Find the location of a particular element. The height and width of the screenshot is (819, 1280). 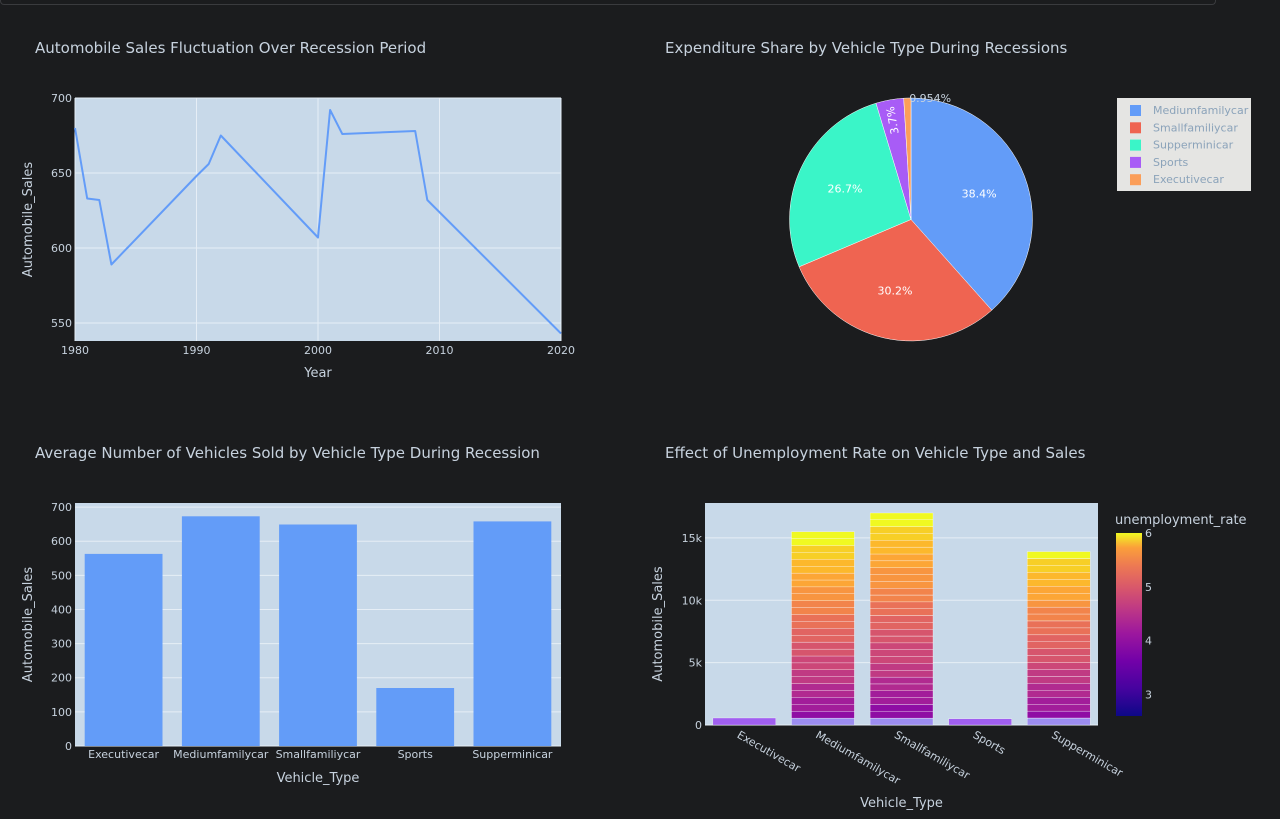

stacked-bar-smallfamiliycar is located at coordinates (901, 619).